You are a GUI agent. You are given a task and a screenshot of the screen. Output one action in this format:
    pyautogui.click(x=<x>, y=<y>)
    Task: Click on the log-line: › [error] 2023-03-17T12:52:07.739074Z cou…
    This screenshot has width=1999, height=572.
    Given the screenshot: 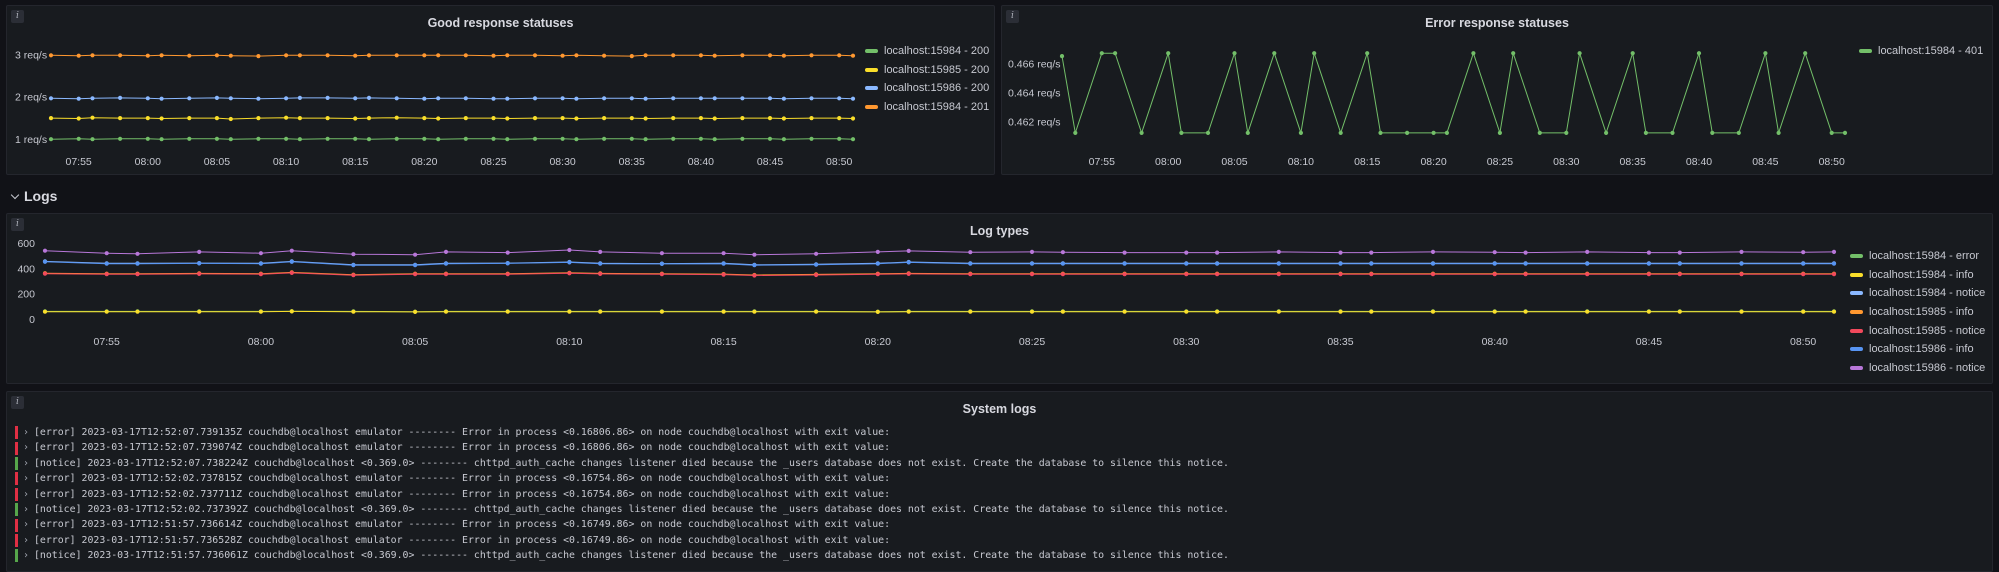 What is the action you would take?
    pyautogui.click(x=1003, y=447)
    